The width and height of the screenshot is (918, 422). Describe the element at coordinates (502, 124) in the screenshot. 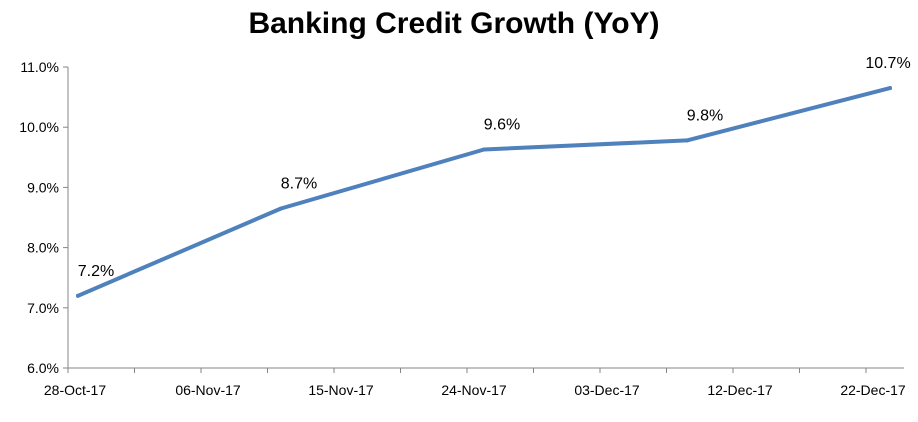

I see `data-label: 9.6%` at that location.